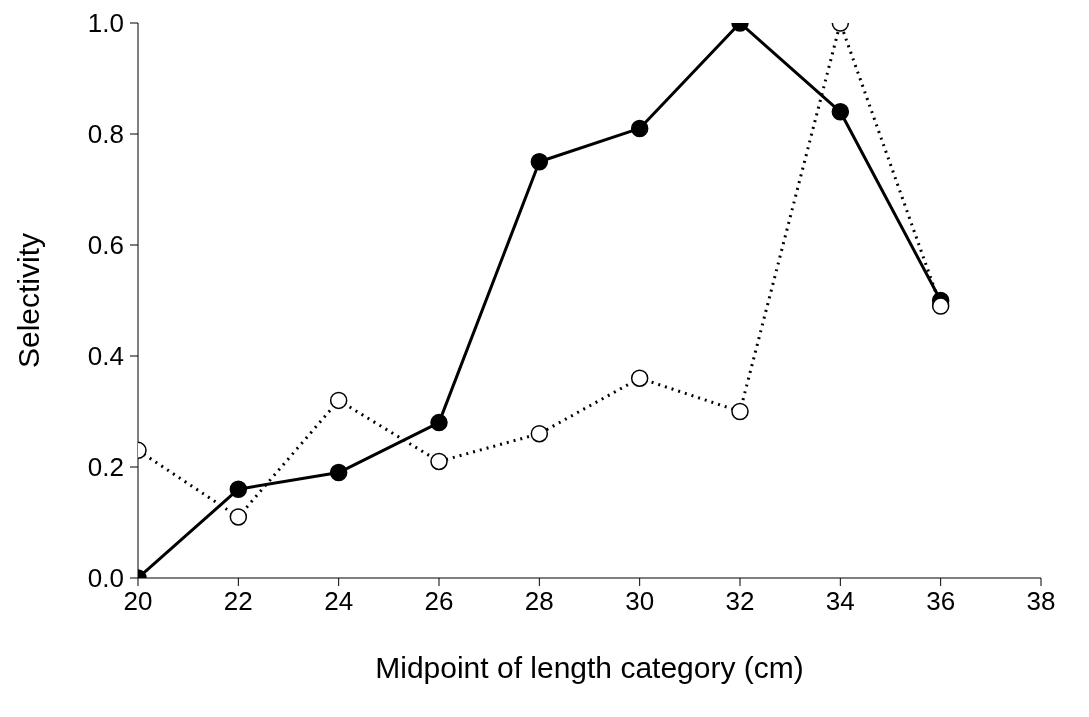  I want to click on x-tick-label: 24, so click(339, 601).